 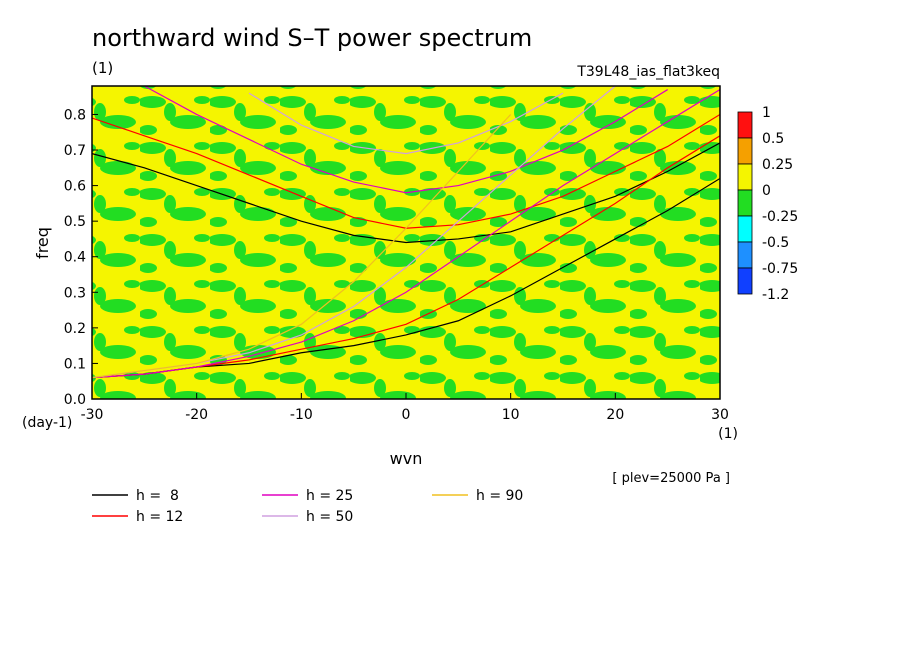 What do you see at coordinates (75, 400) in the screenshot?
I see `y-tick-label: 0.0` at bounding box center [75, 400].